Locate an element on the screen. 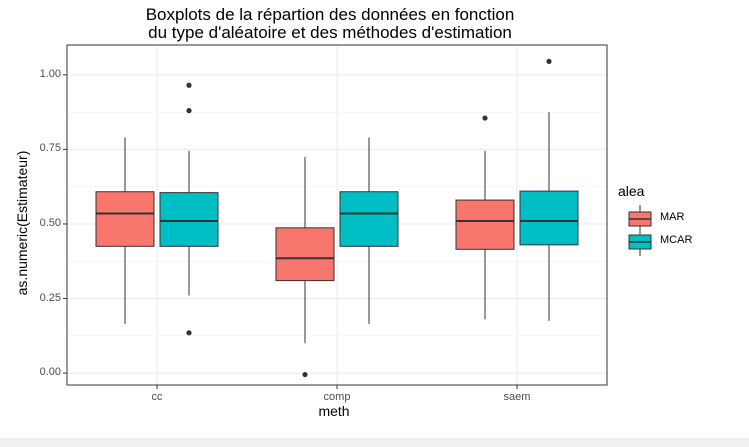 The image size is (749, 447). box-mcar-comp is located at coordinates (369, 219).